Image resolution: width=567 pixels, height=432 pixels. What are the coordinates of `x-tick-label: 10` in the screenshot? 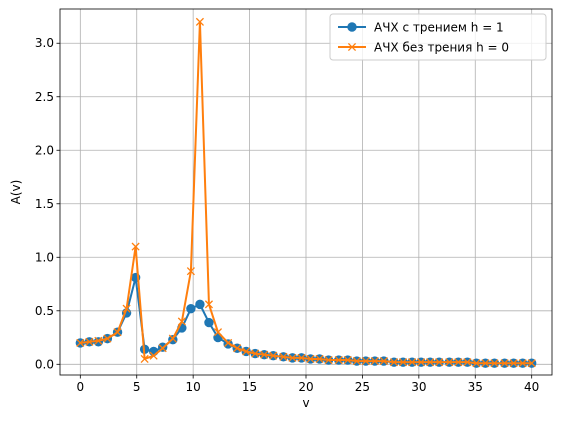 It's located at (193, 387).